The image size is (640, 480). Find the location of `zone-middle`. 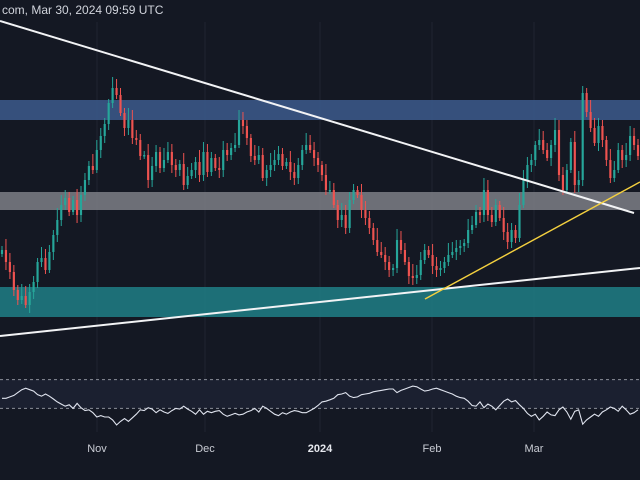

zone-middle is located at coordinates (320, 201).